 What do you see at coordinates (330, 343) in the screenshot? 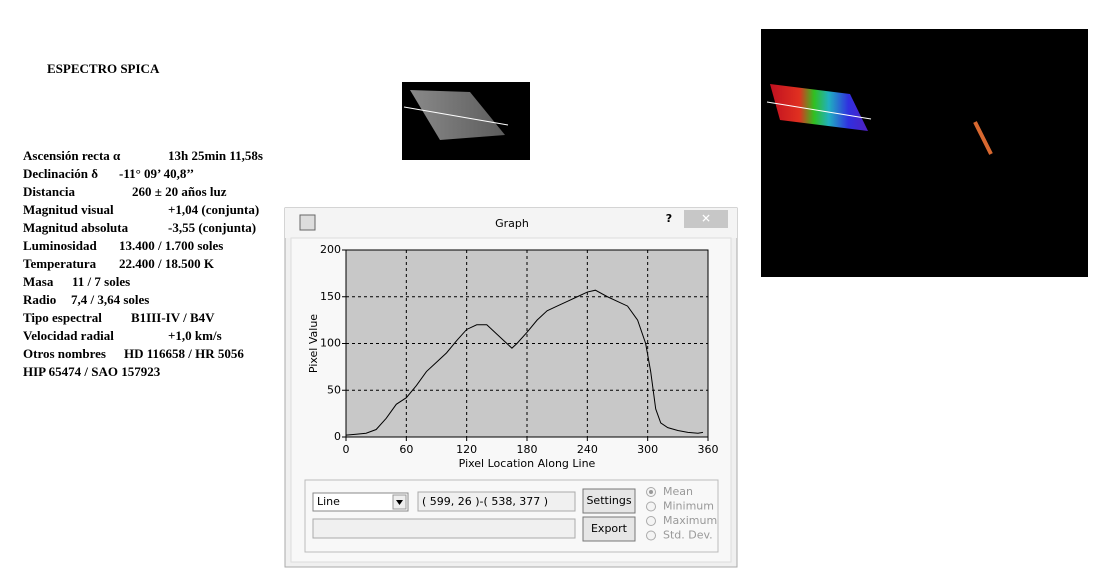
I see `y-tick-label: 100` at bounding box center [330, 343].